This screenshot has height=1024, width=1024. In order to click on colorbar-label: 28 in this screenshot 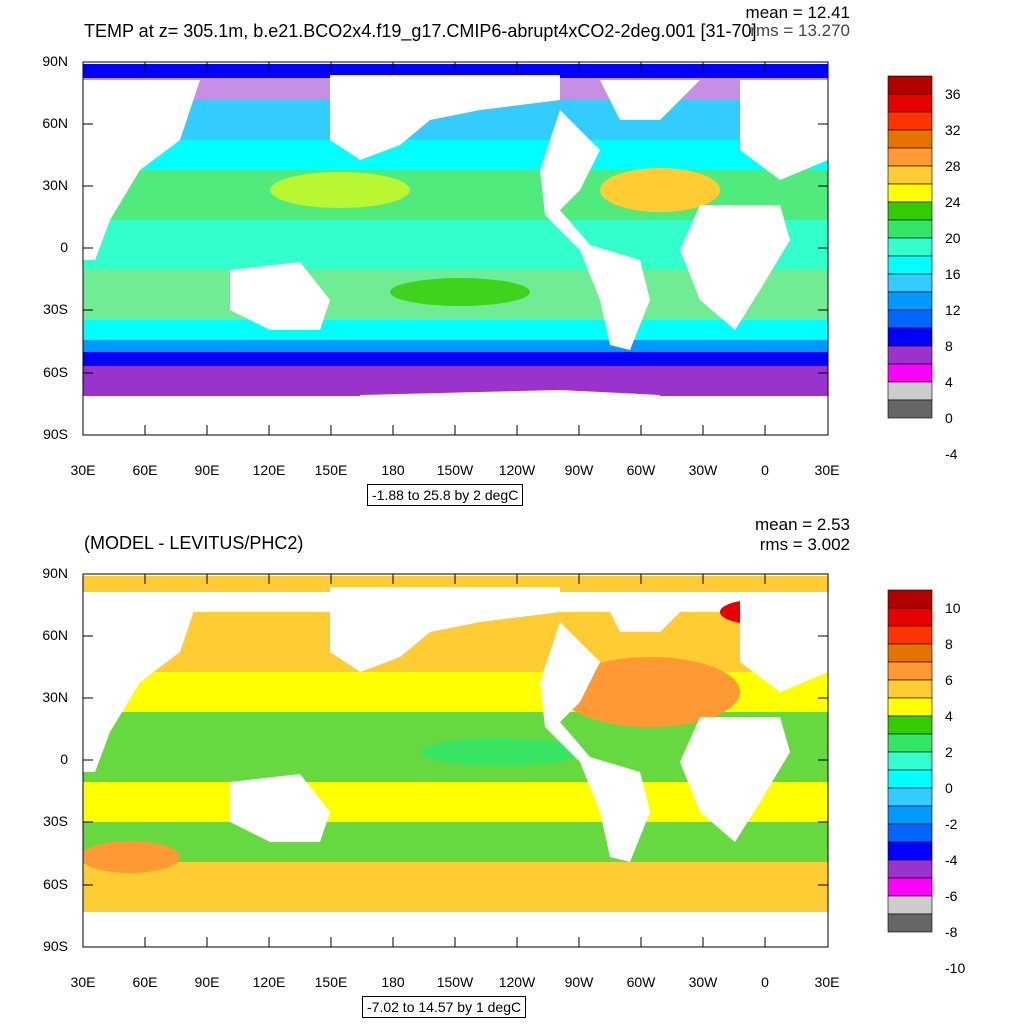, I will do `click(953, 166)`.